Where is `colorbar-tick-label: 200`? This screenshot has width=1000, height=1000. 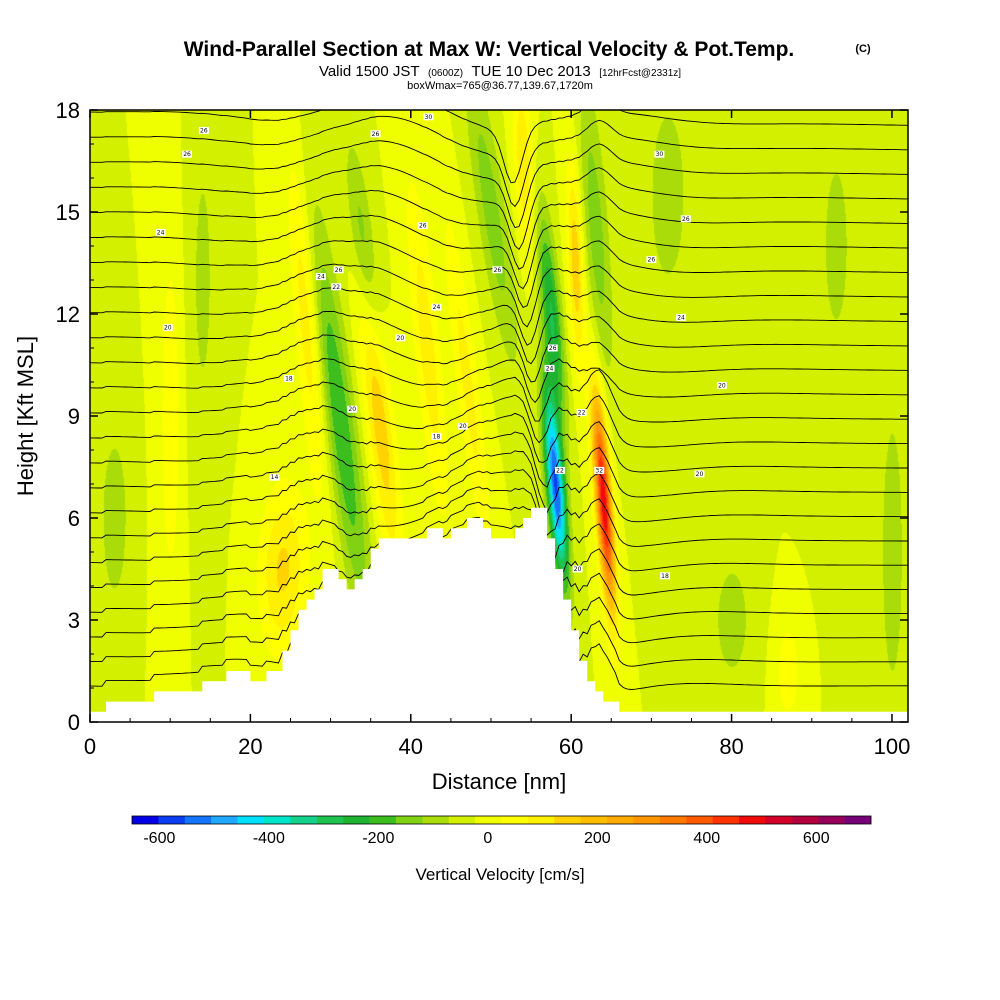
colorbar-tick-label: 200 is located at coordinates (597, 838).